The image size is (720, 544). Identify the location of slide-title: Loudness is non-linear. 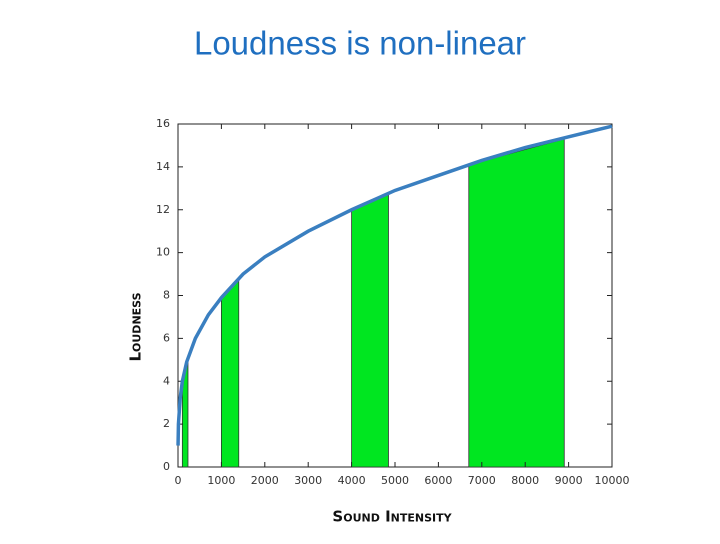
(360, 43).